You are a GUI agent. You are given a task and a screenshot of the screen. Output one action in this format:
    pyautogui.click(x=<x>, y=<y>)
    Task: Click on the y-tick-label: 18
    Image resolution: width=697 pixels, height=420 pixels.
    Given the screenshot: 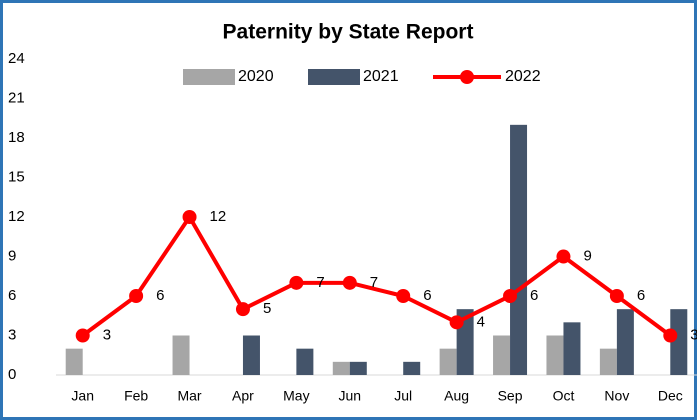 What is the action you would take?
    pyautogui.click(x=16, y=137)
    